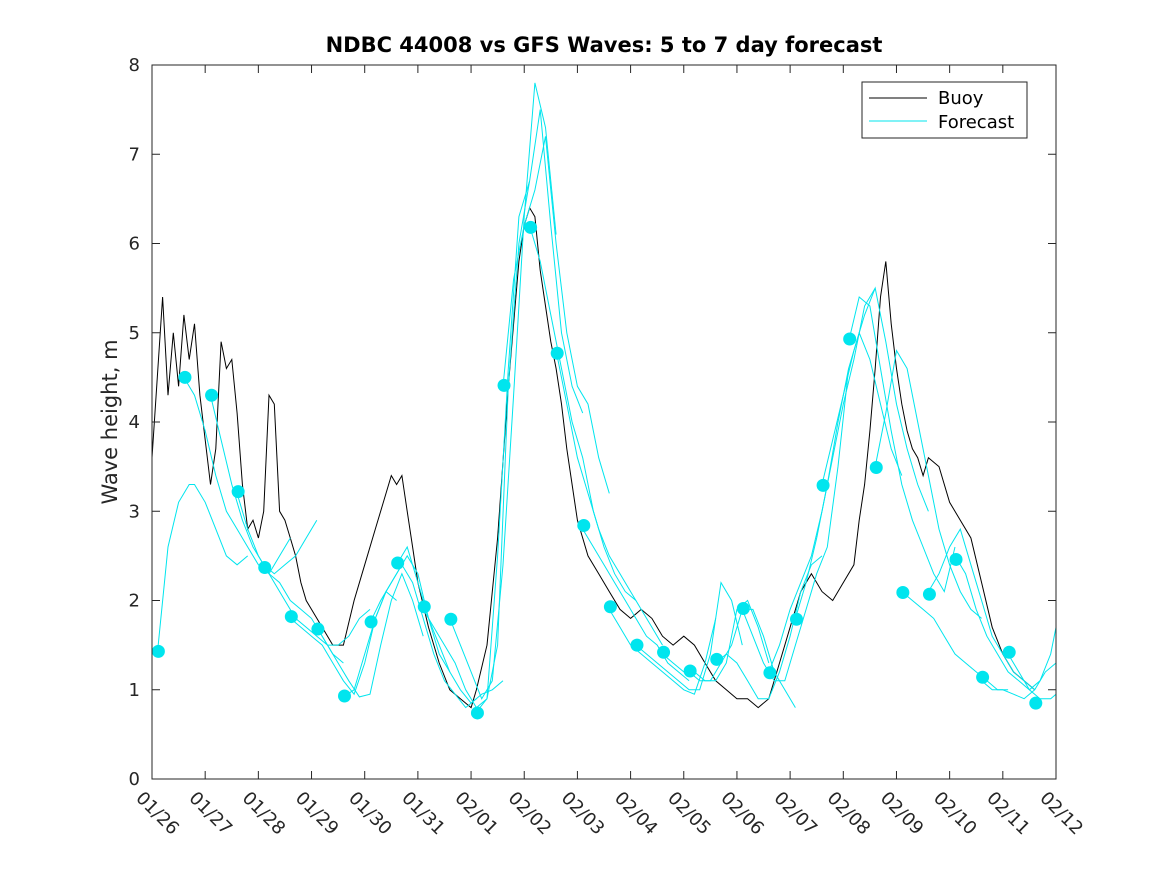  Describe the element at coordinates (134, 601) in the screenshot. I see `y-tick-label: 2` at that location.